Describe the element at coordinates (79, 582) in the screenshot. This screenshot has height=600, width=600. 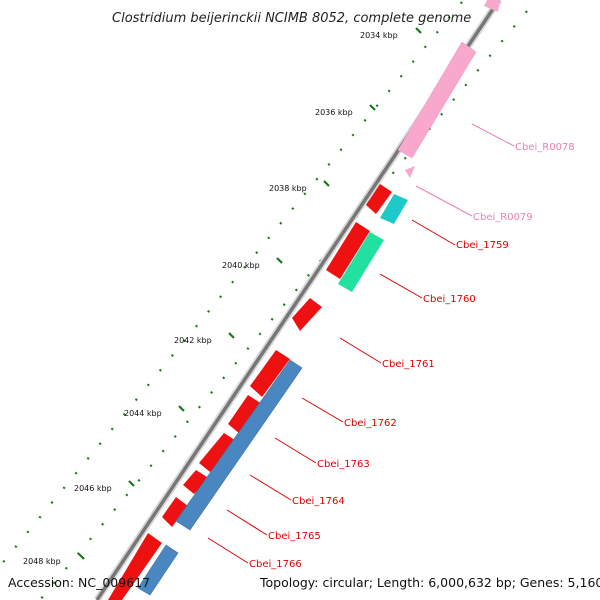
I see `accession-text: Accession: NC_009617` at that location.